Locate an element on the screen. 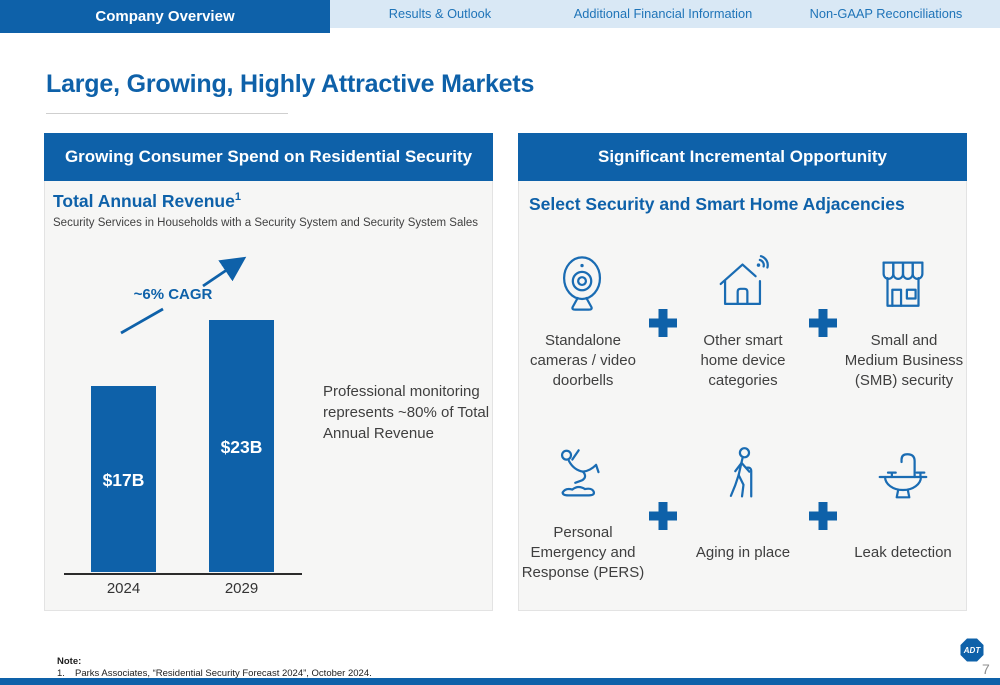  svg-text: ADT is located at coordinates (972, 650).